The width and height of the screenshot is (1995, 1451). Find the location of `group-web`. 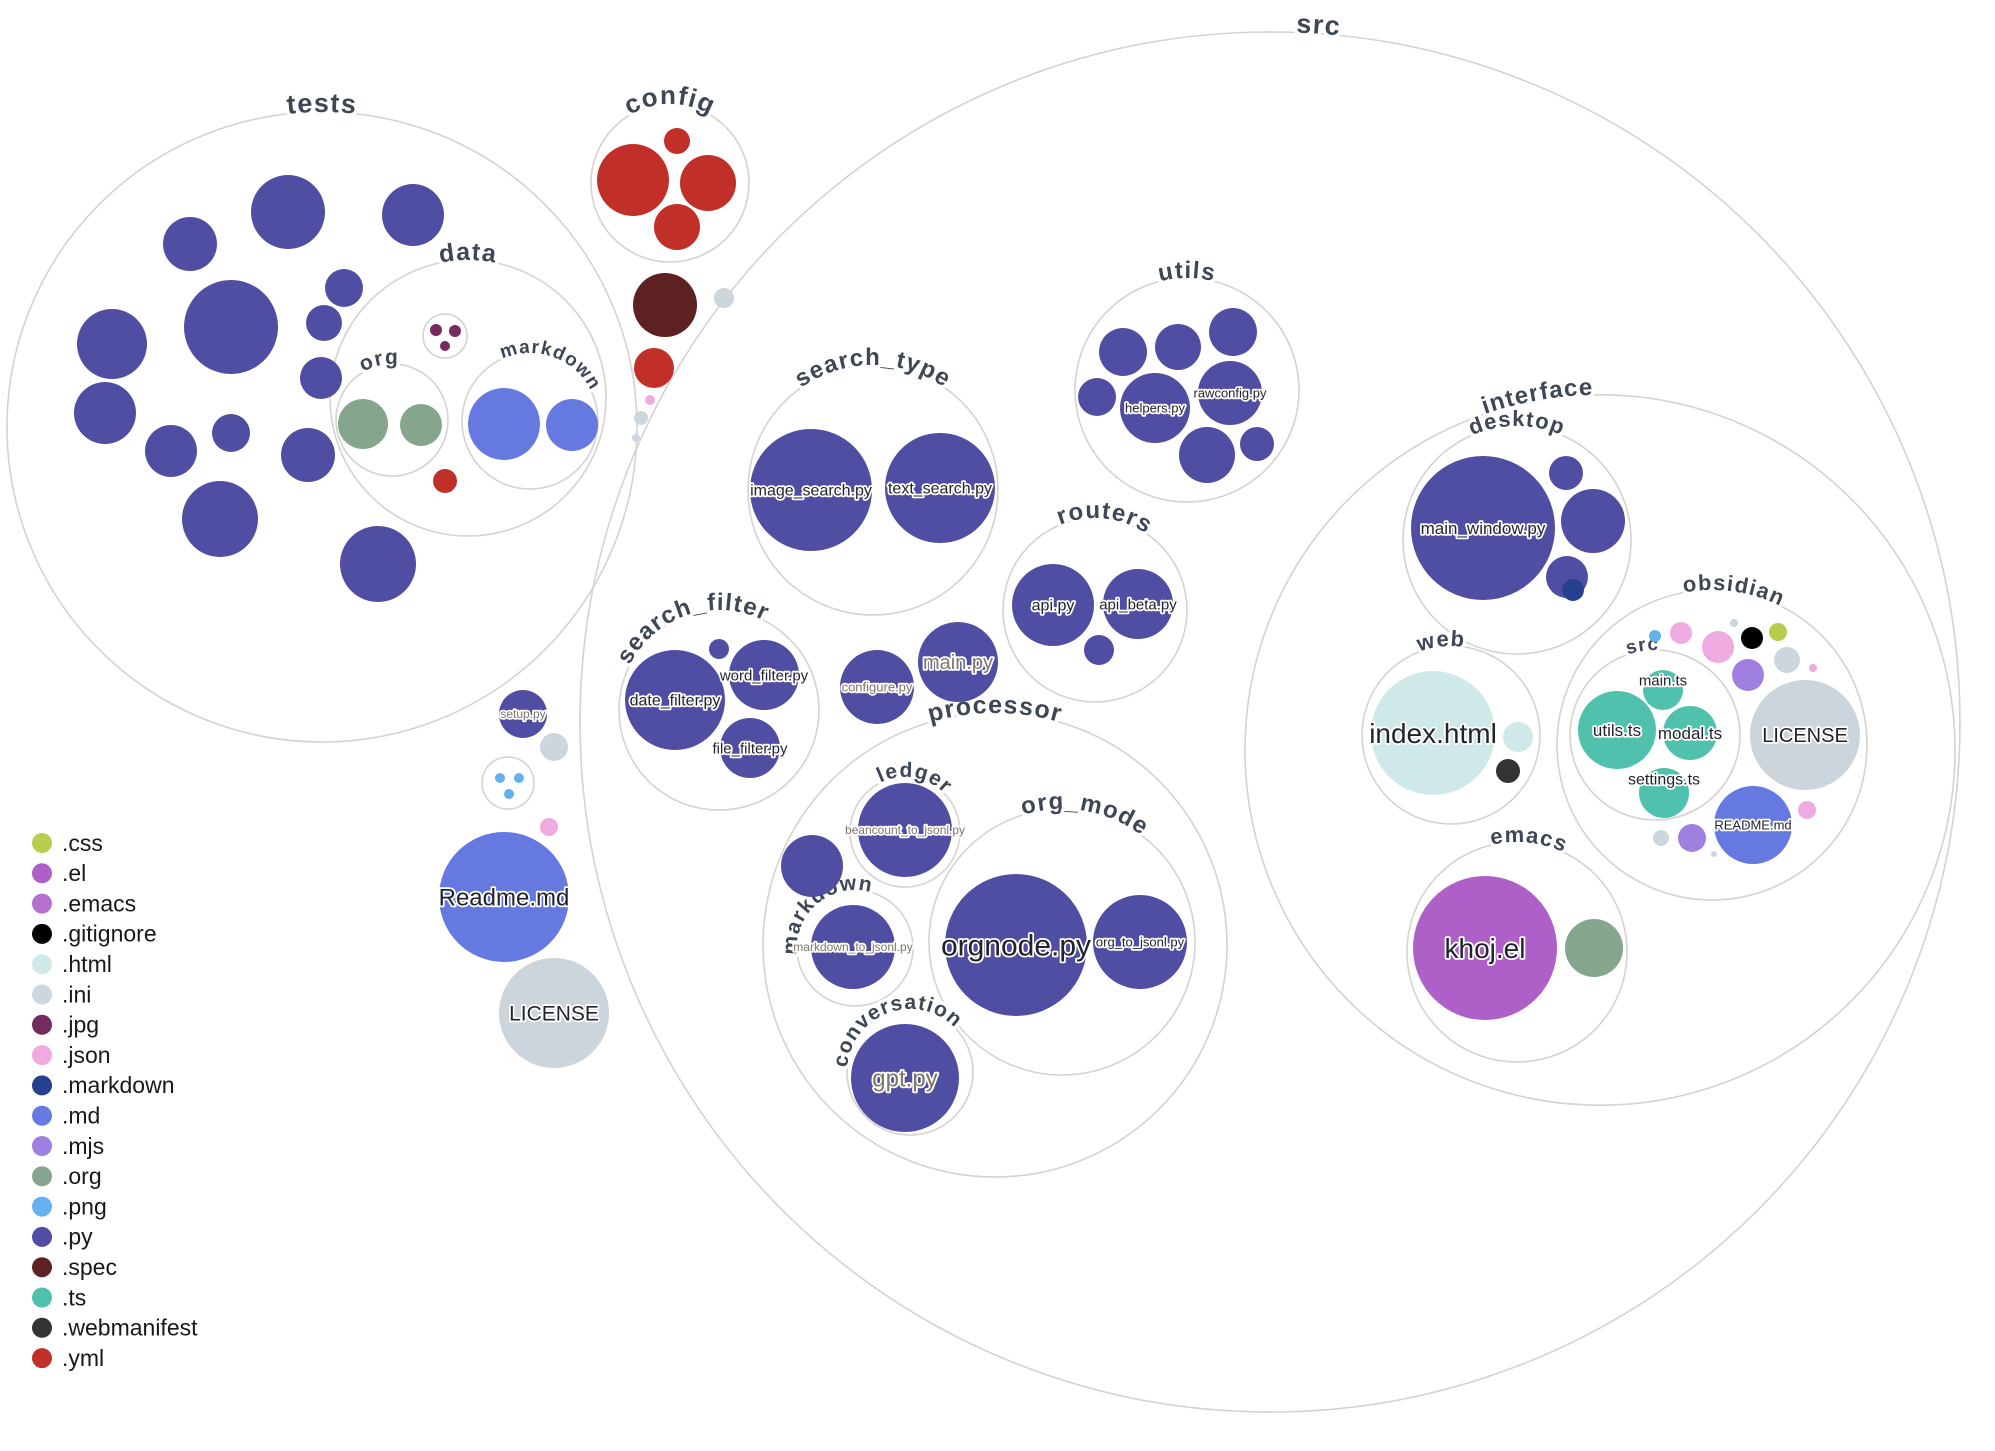

group-web is located at coordinates (1451, 735).